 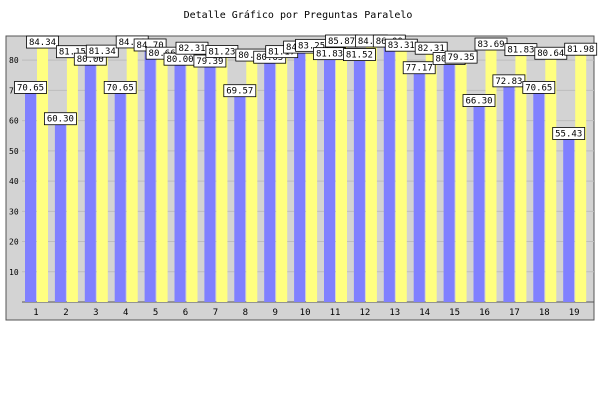 I want to click on data-label-text: 70.65, so click(x=538, y=88).